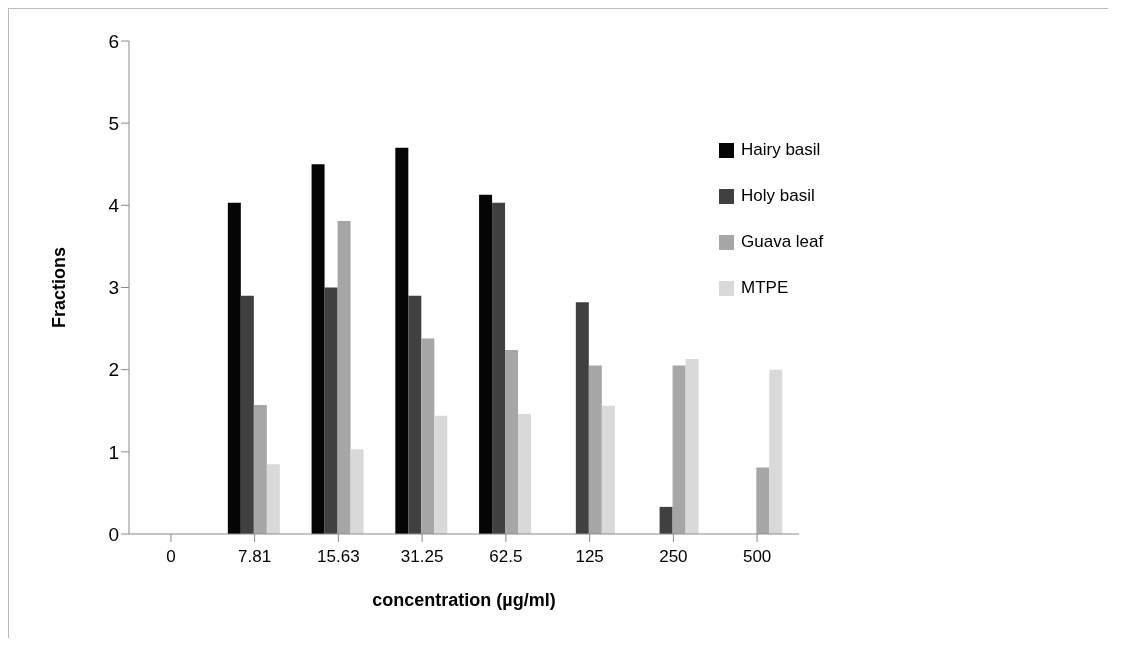 Image resolution: width=1124 pixels, height=651 pixels. I want to click on legend-label: MTPE, so click(765, 288).